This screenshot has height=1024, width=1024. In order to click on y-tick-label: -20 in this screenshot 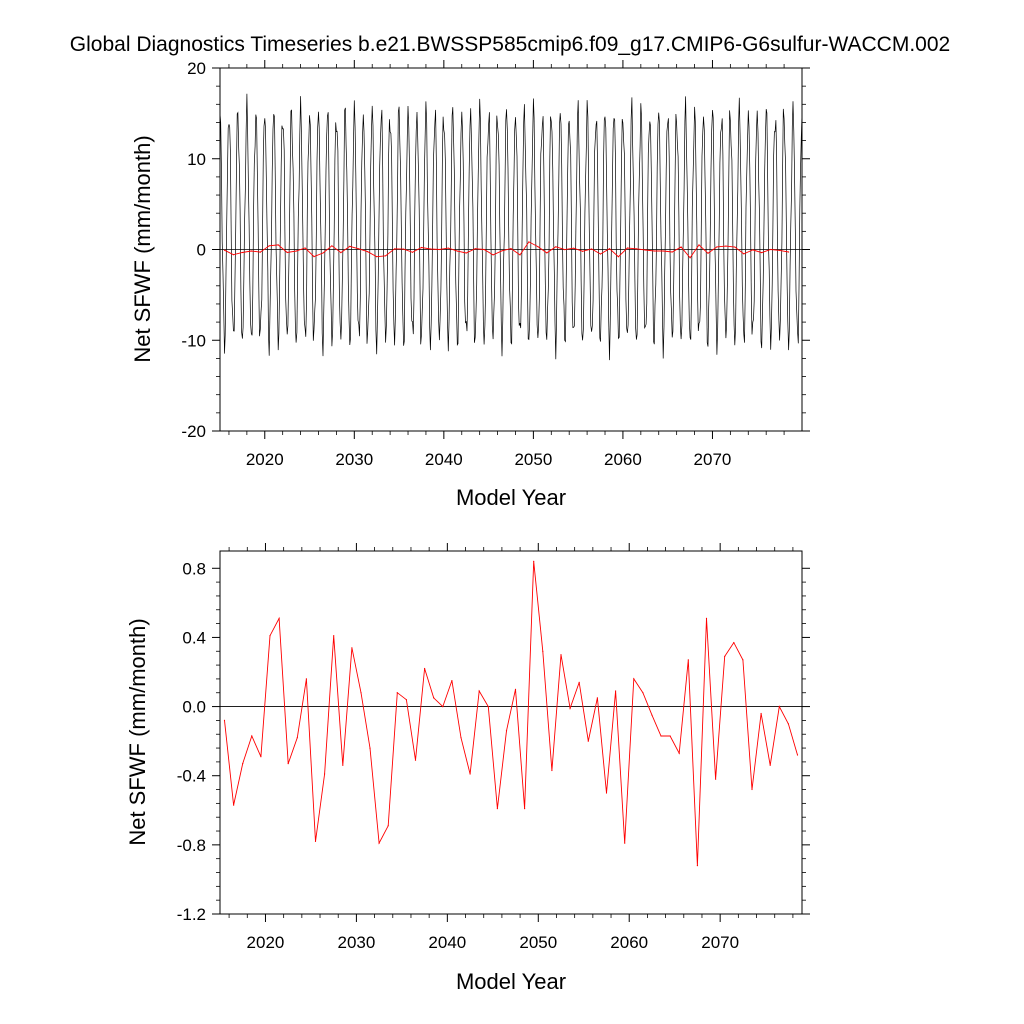, I will do `click(193, 431)`.